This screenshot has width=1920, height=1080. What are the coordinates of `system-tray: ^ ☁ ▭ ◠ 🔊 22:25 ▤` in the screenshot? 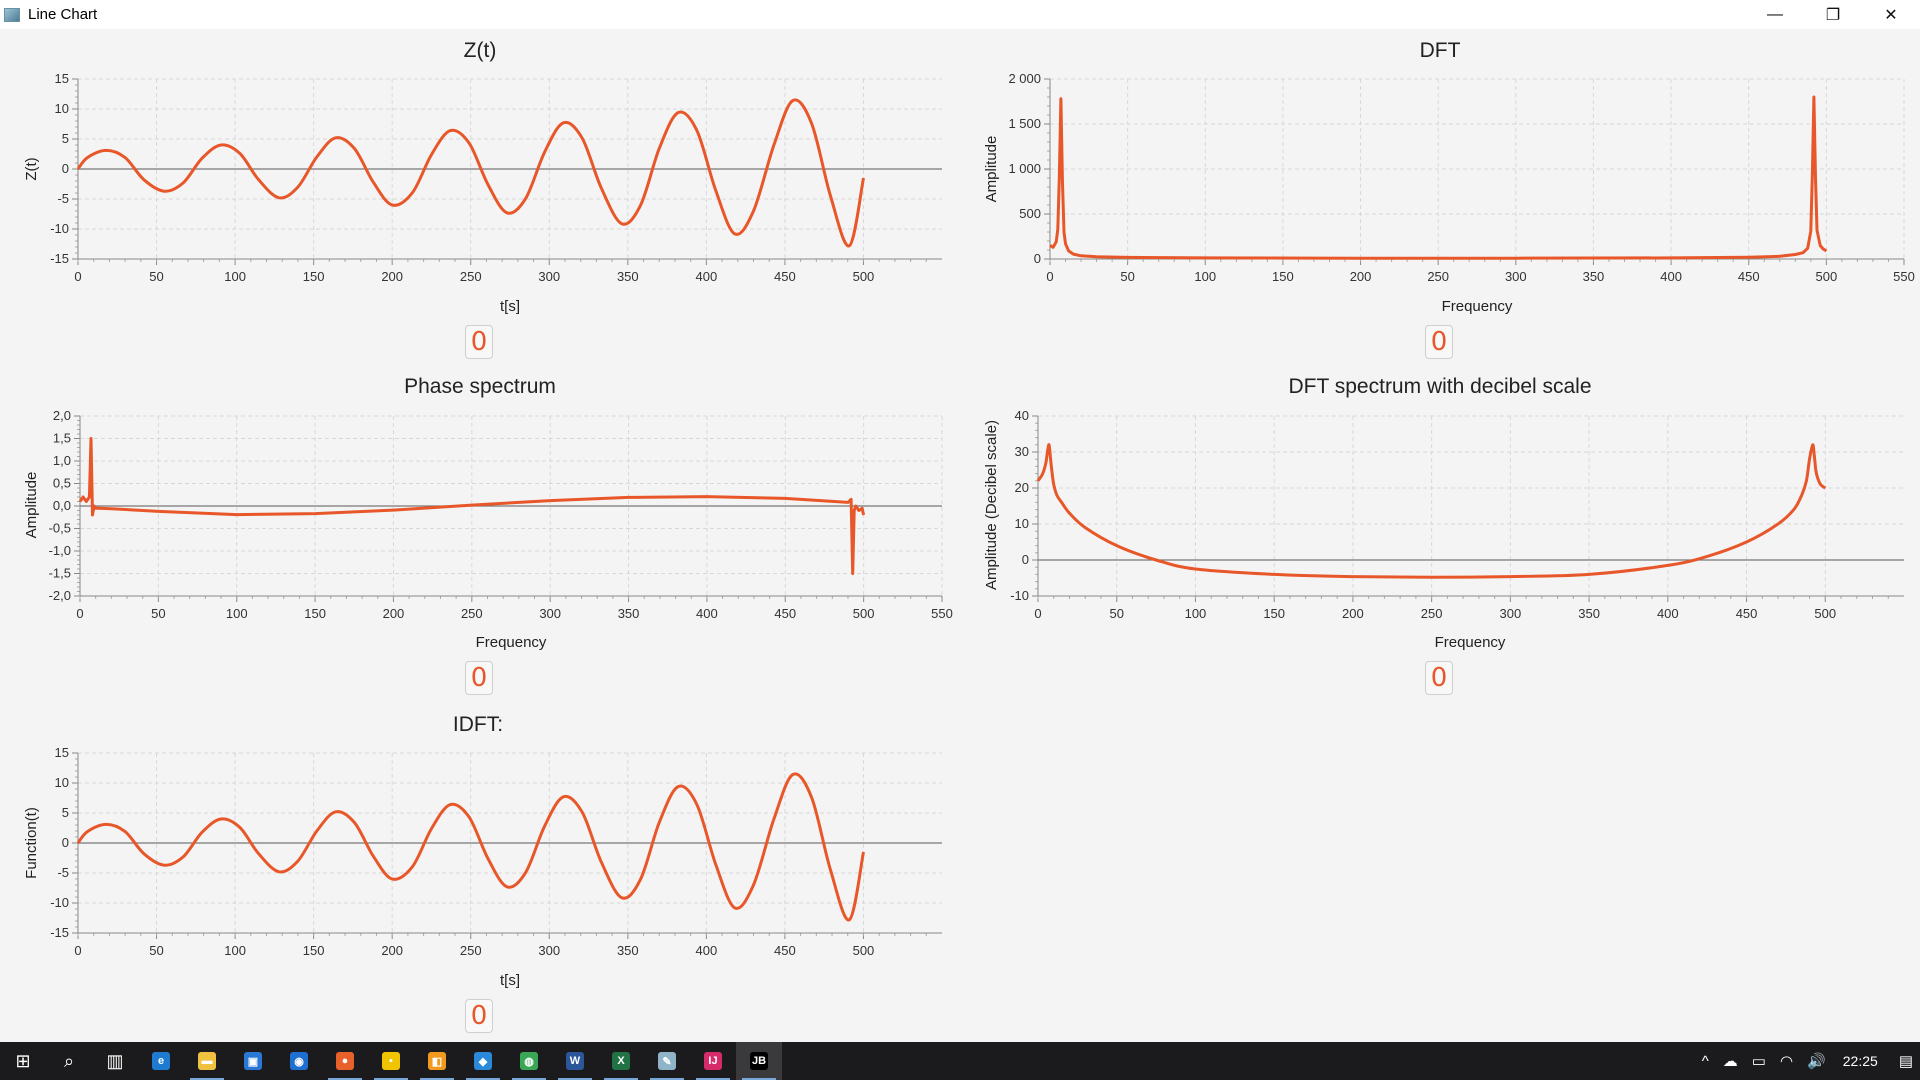 It's located at (1807, 1061).